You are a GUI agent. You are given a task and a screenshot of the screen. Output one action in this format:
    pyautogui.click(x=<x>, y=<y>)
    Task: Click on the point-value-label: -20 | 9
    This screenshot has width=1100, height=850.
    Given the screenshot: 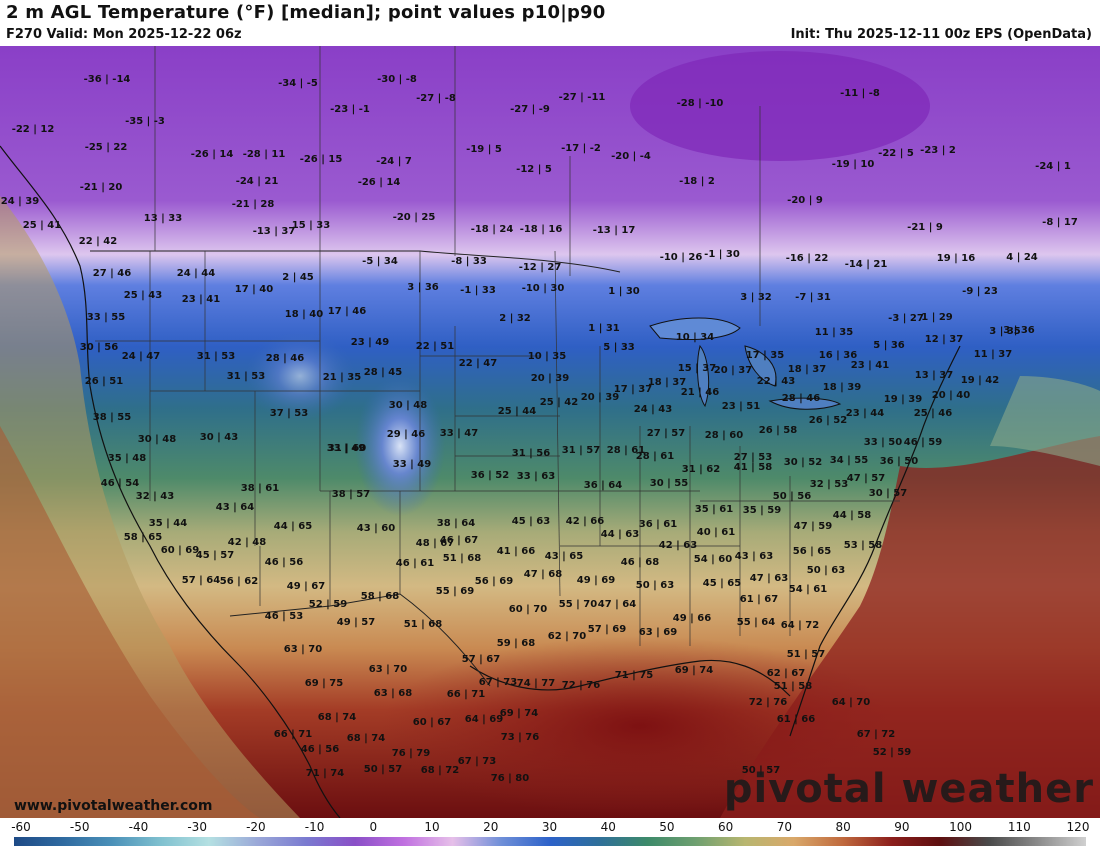 What is the action you would take?
    pyautogui.click(x=805, y=200)
    